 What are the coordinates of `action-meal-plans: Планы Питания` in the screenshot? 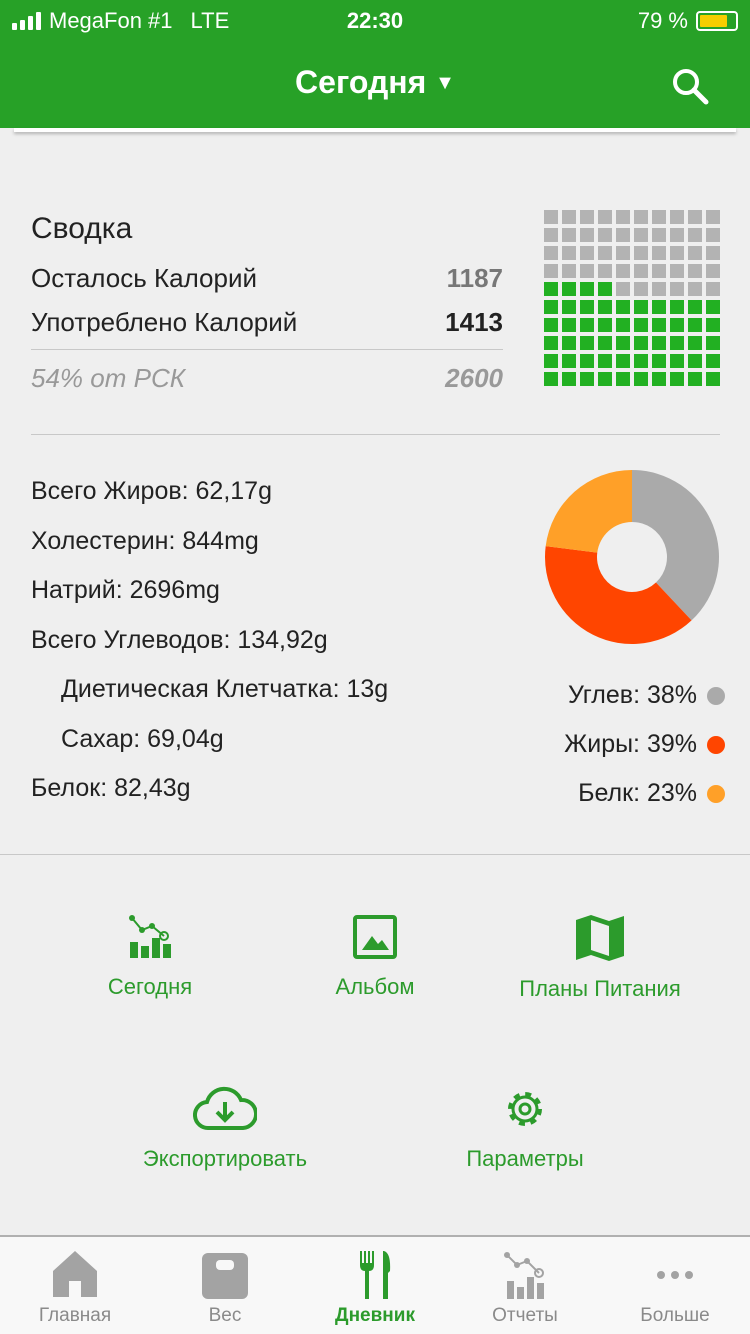 It's located at (600, 958).